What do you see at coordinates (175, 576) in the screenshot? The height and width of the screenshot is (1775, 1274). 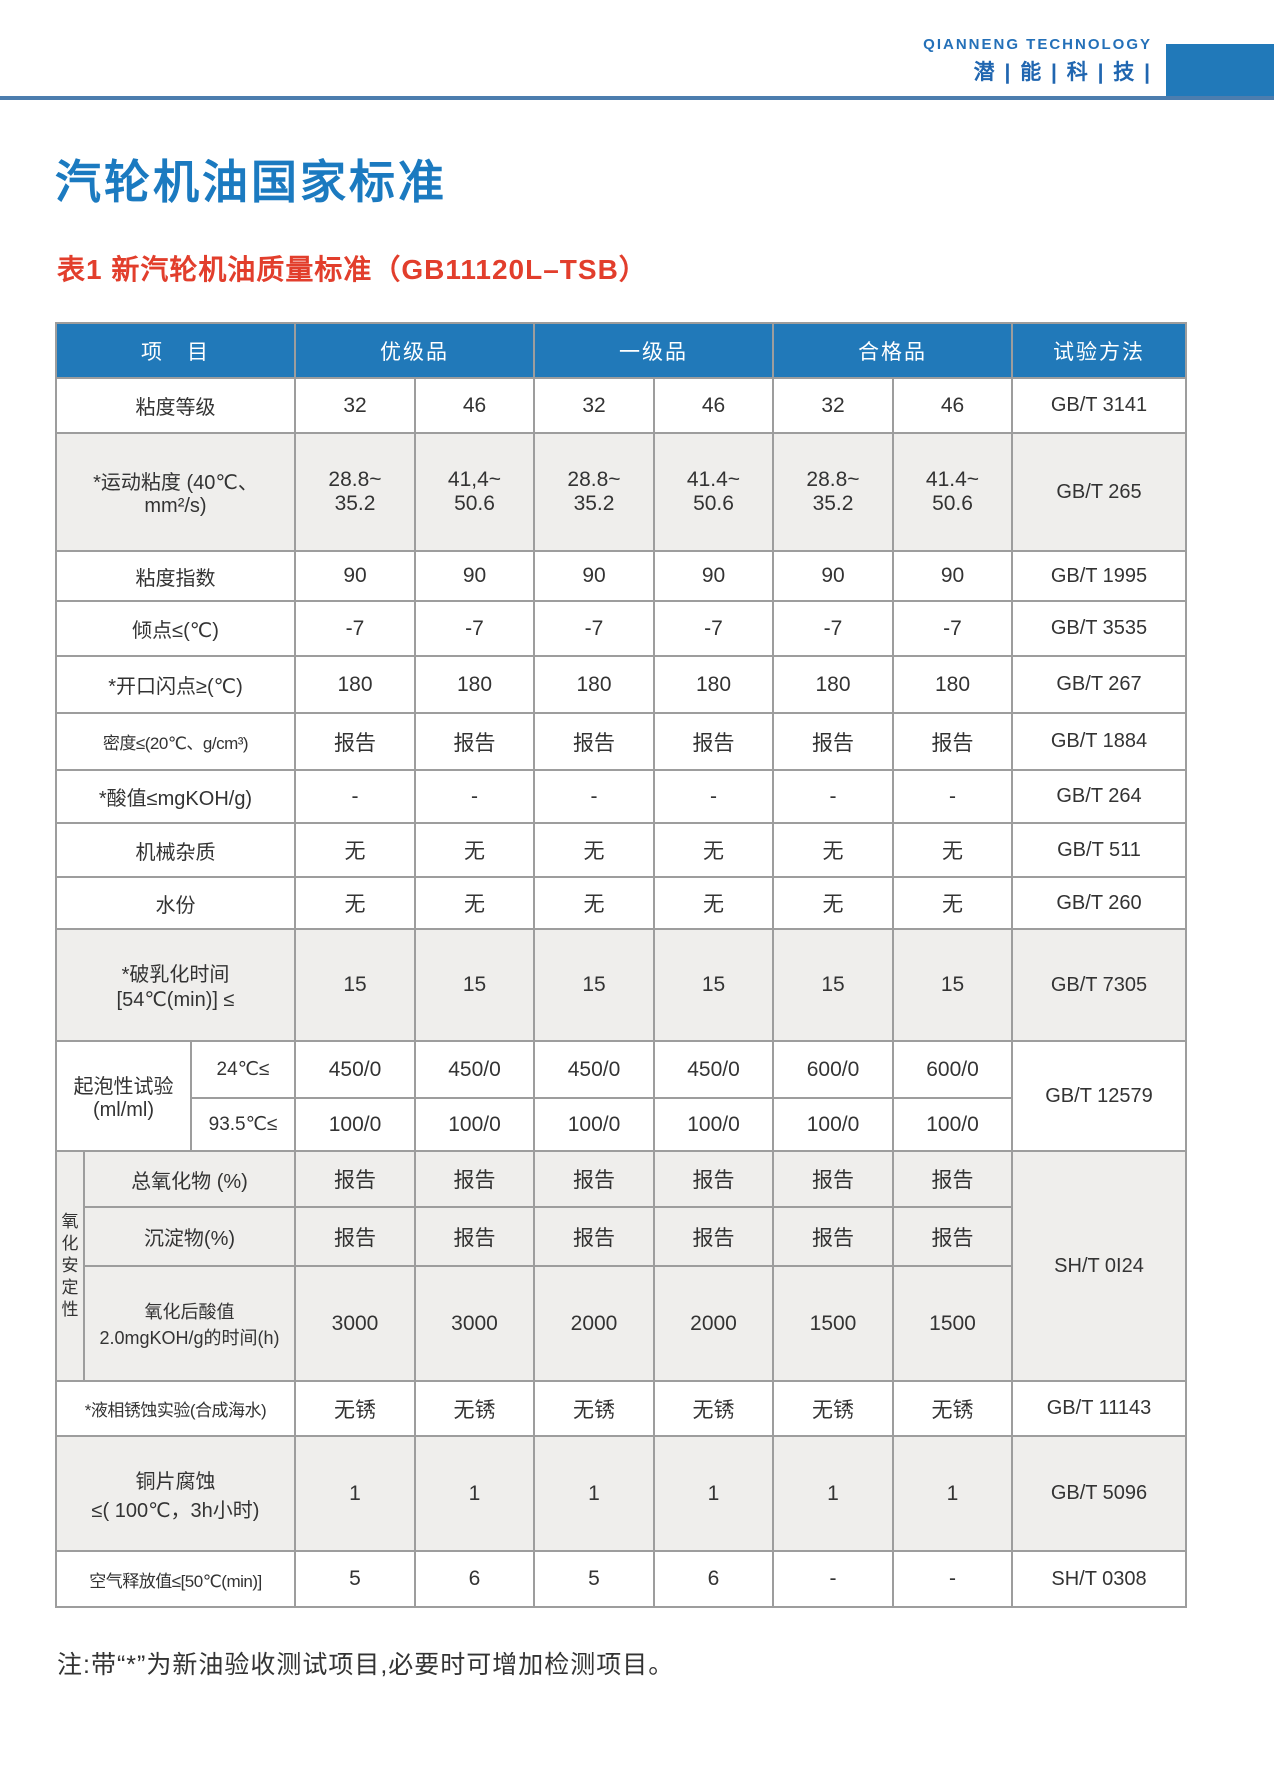 I see `row-label: 粘度指数` at bounding box center [175, 576].